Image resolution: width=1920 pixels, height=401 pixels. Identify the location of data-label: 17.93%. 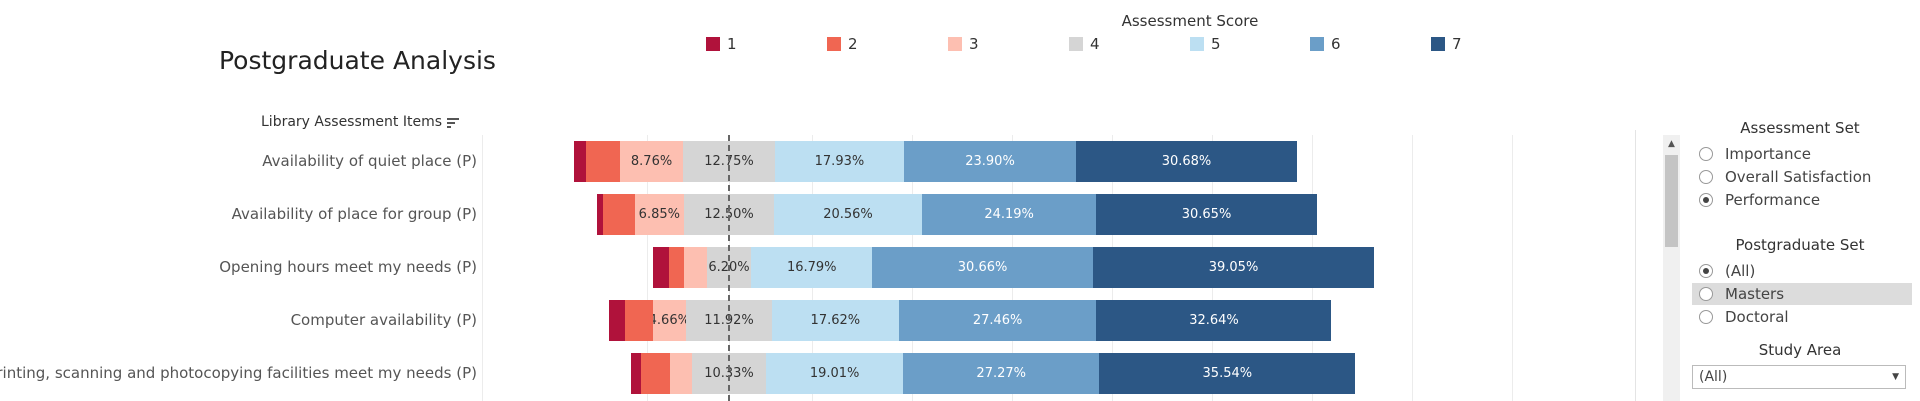
(839, 161).